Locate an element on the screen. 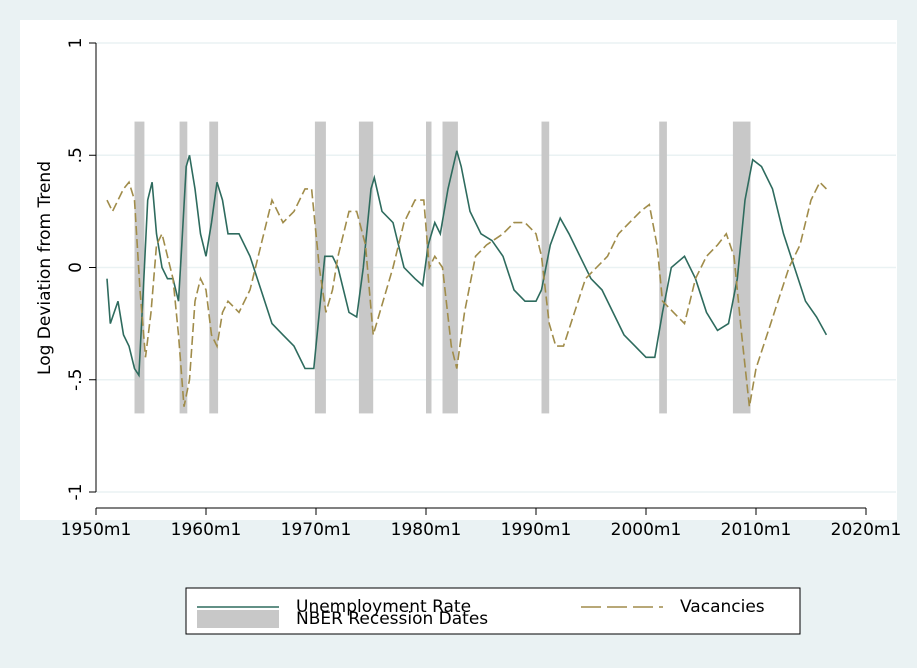  x-tick-label: 1990m1 is located at coordinates (536, 530).